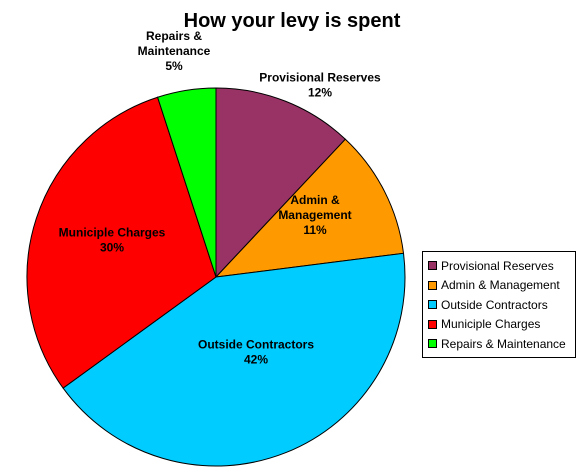 The image size is (584, 472). I want to click on slice-label-line: 42%, so click(256, 360).